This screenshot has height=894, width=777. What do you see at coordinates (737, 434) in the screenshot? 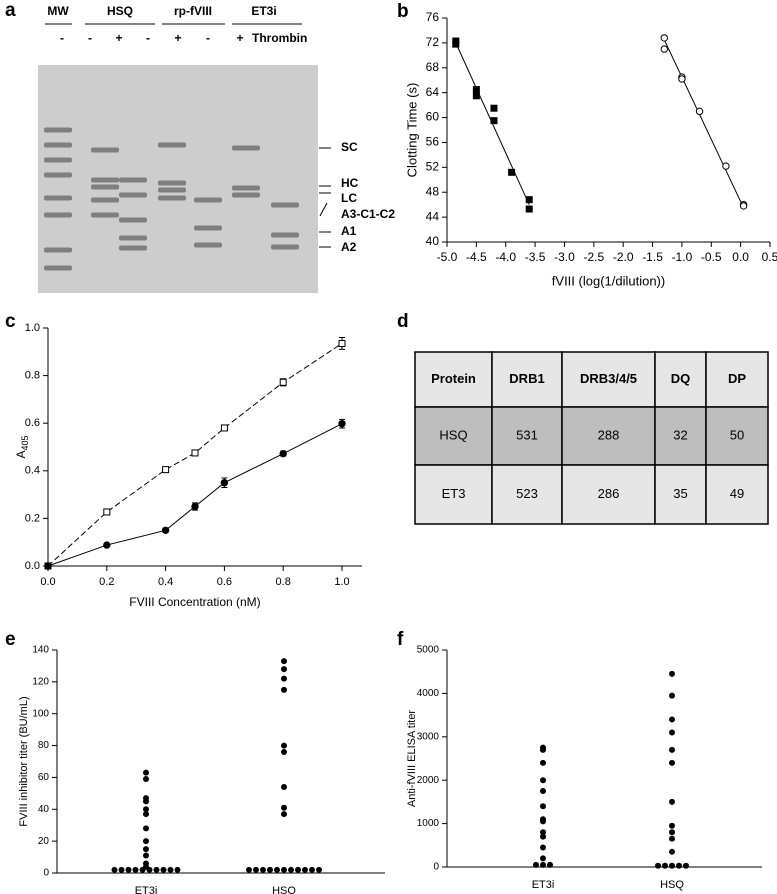
I see `table-text: 50` at bounding box center [737, 434].